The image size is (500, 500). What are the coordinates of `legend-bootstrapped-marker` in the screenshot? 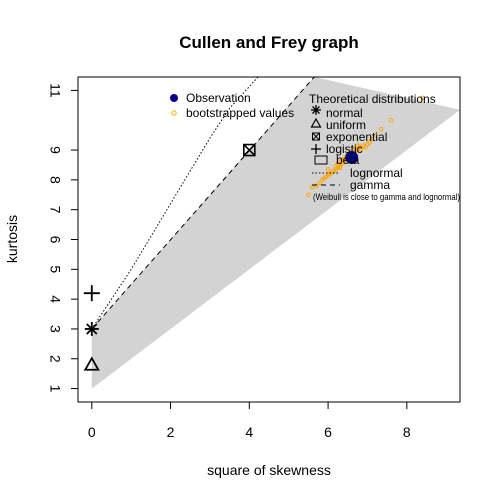 It's located at (174, 113).